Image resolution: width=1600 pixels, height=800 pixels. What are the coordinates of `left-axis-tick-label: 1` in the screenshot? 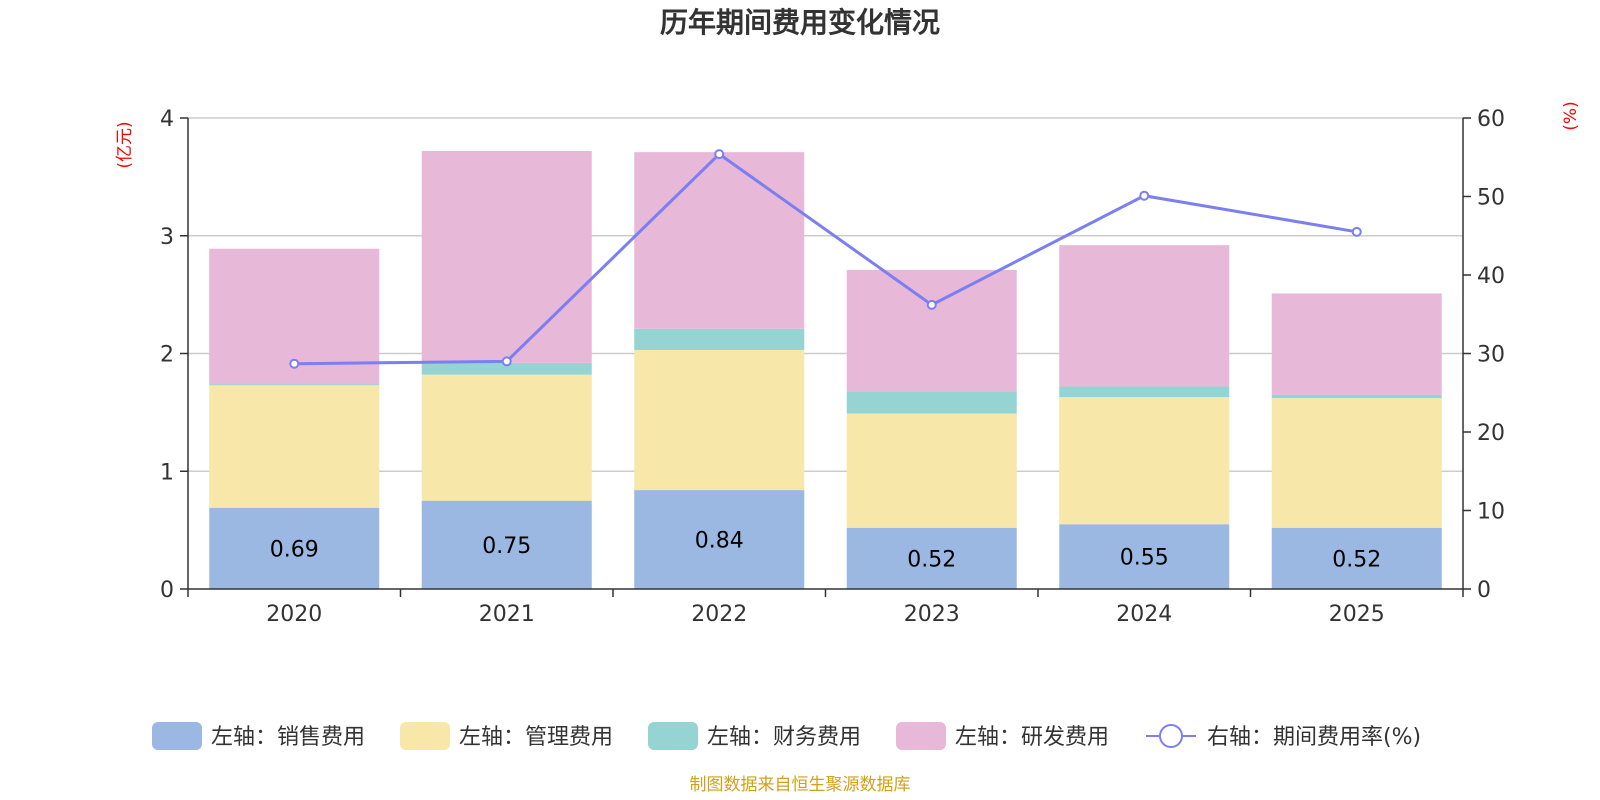 It's located at (167, 472).